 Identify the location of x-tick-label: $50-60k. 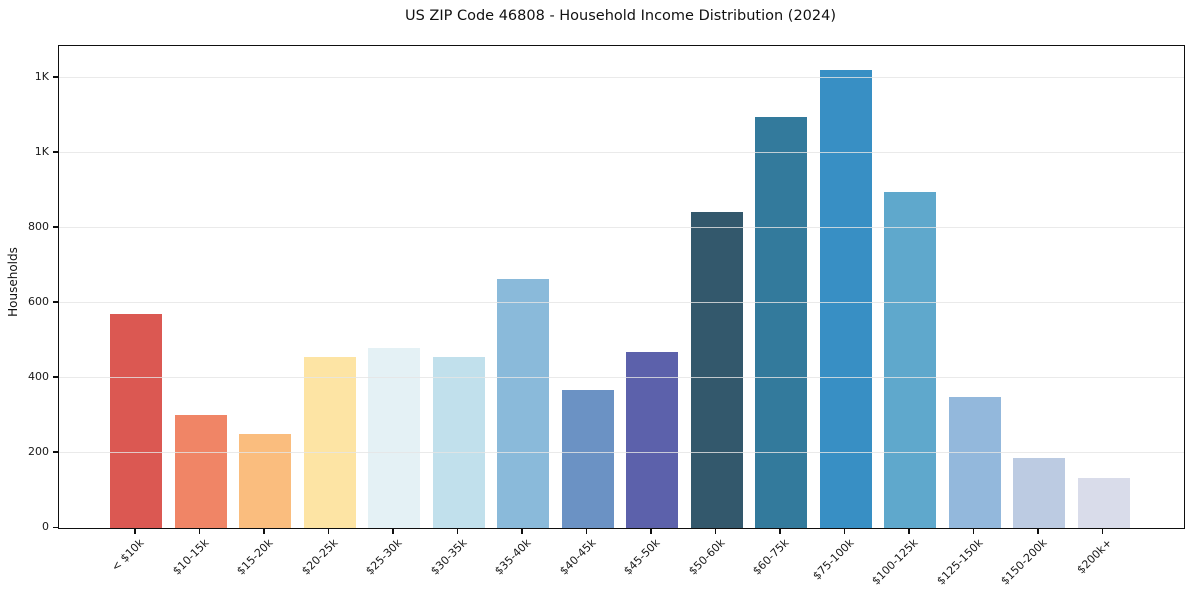
(706, 557).